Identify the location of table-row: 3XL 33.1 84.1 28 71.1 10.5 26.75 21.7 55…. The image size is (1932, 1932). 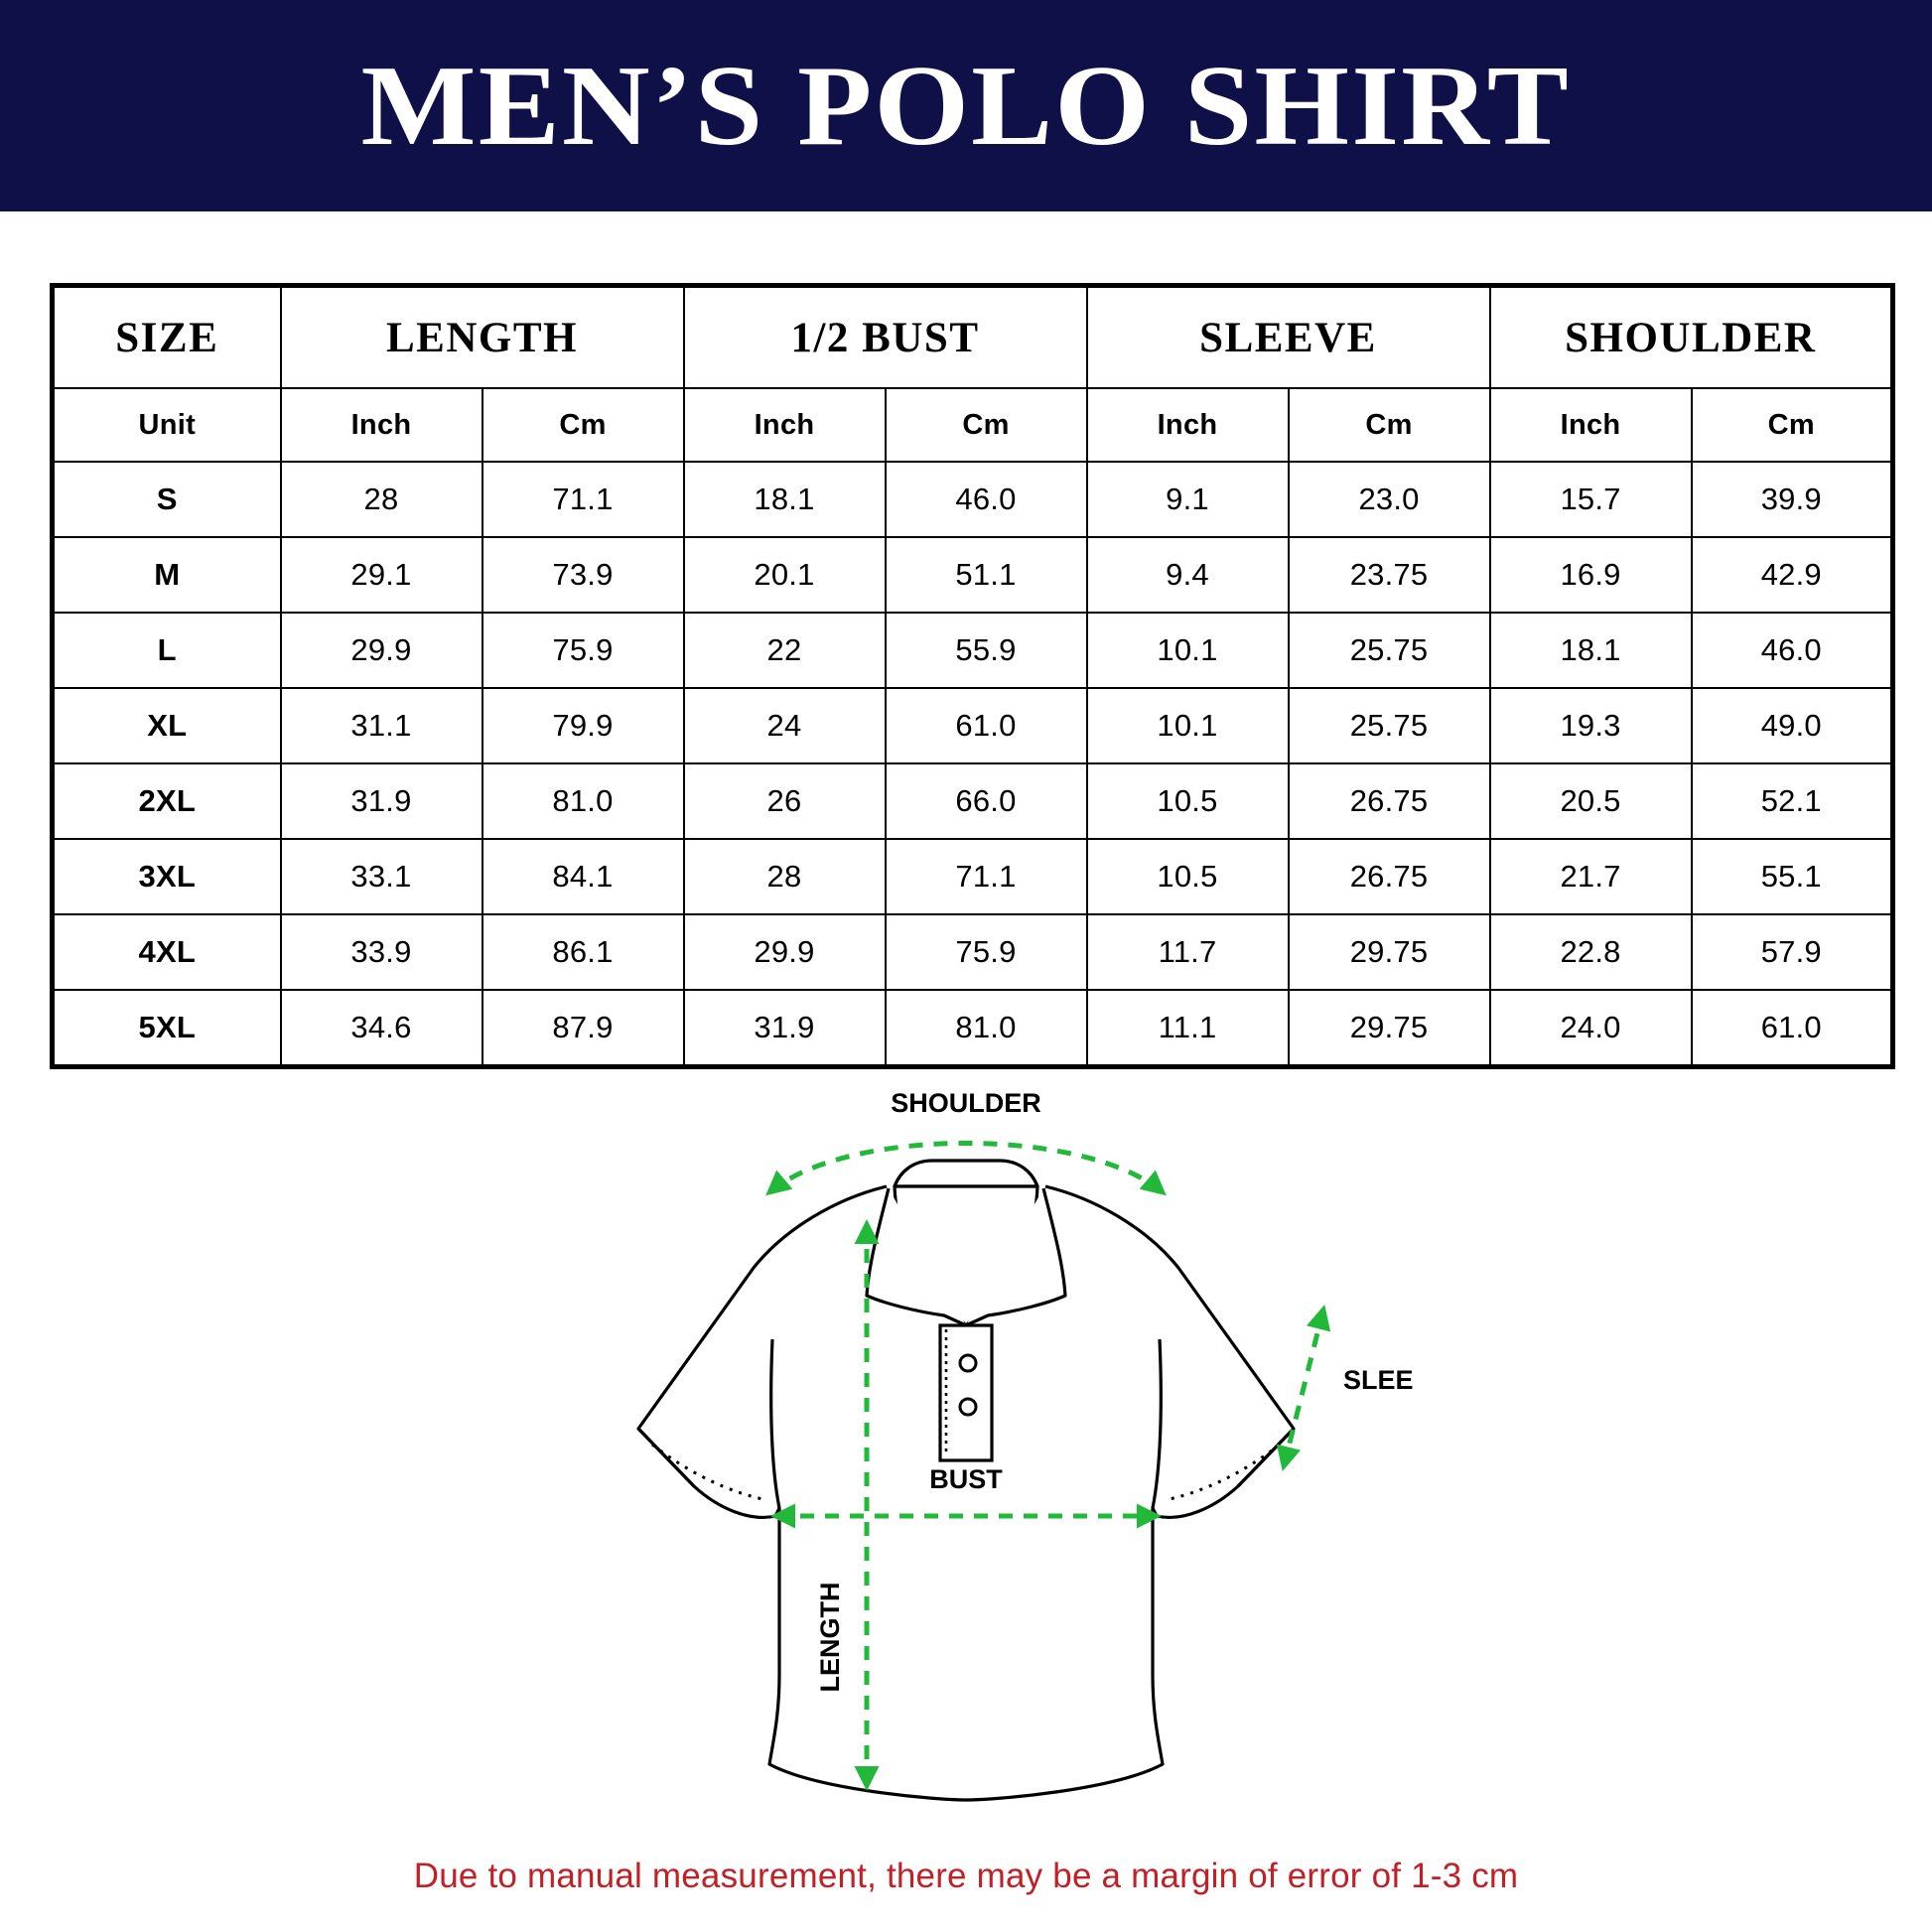
(972, 877).